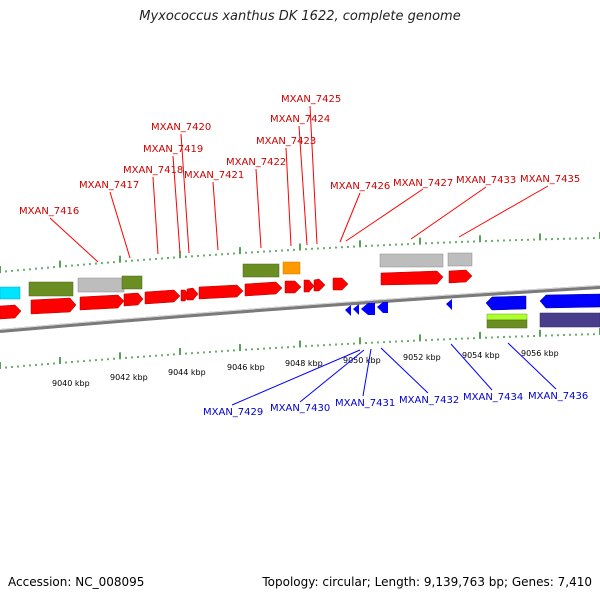  Describe the element at coordinates (472, 311) in the screenshot. I see `reverse-strand-features` at that location.